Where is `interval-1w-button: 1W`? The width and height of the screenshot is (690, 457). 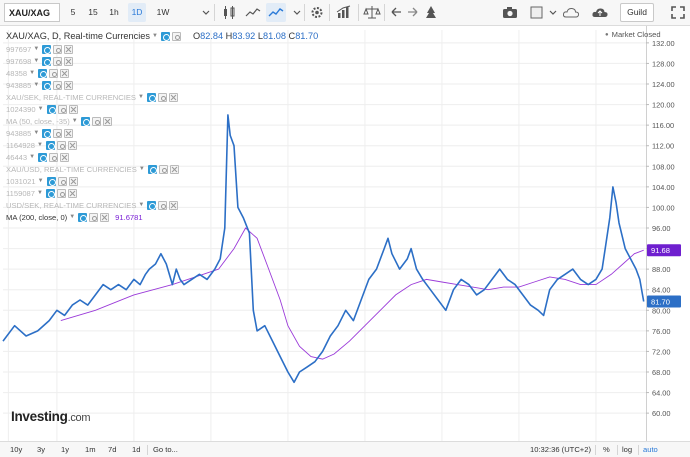 interval-1w-button: 1W is located at coordinates (163, 12).